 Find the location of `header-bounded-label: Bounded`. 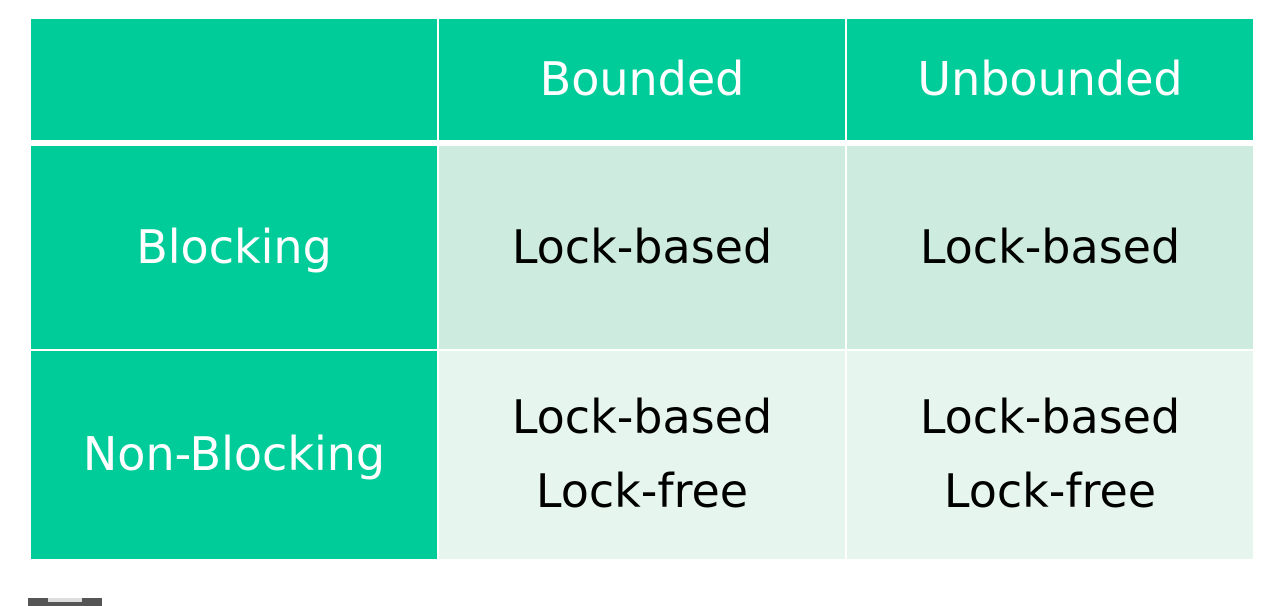

header-bounded-label: Bounded is located at coordinates (642, 78).